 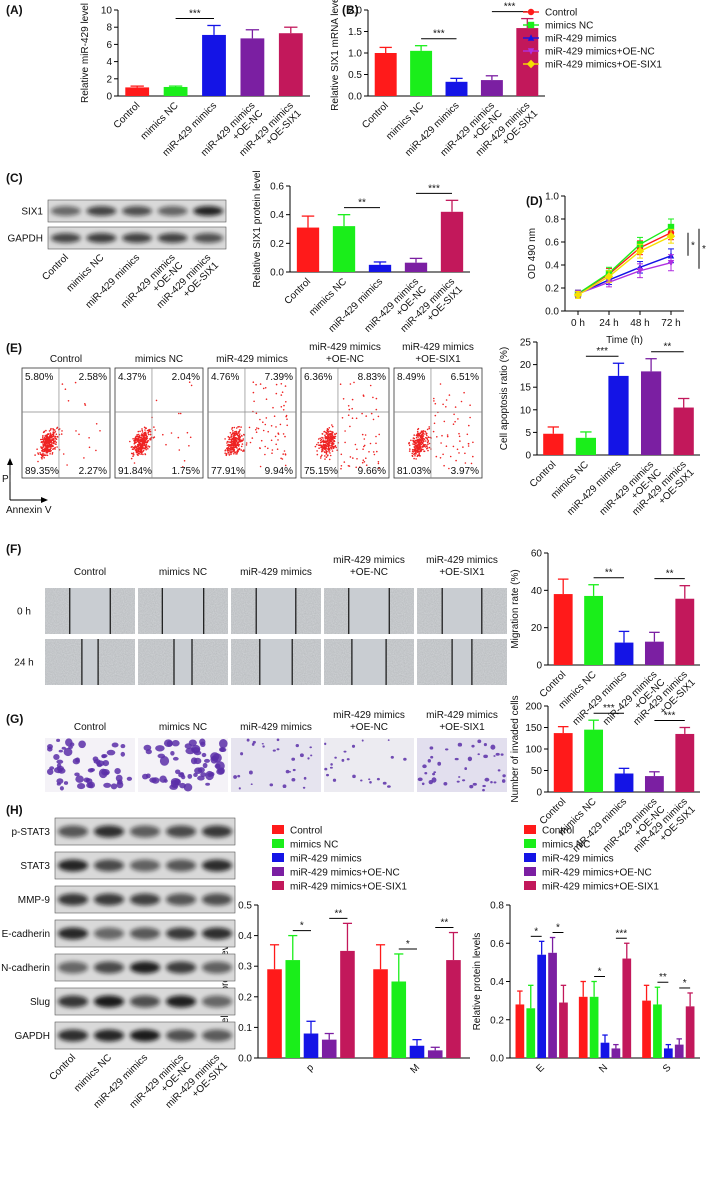 What do you see at coordinates (93, 377) in the screenshot?
I see `quadrant-value: 2.58%` at bounding box center [93, 377].